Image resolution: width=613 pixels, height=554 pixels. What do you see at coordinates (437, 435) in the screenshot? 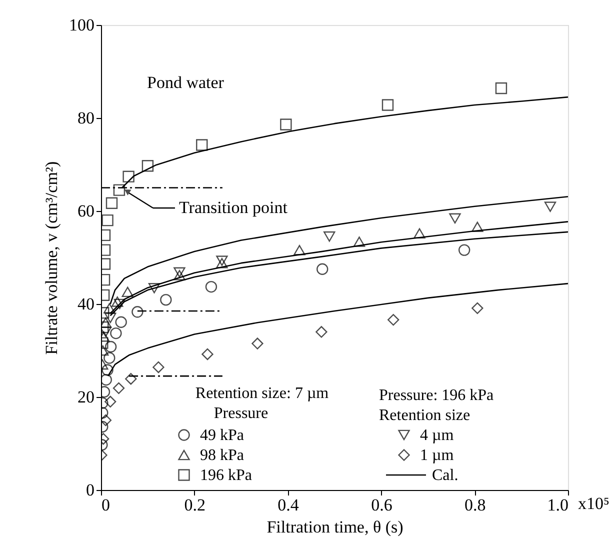
I see `legend-label: 4 µm` at bounding box center [437, 435].